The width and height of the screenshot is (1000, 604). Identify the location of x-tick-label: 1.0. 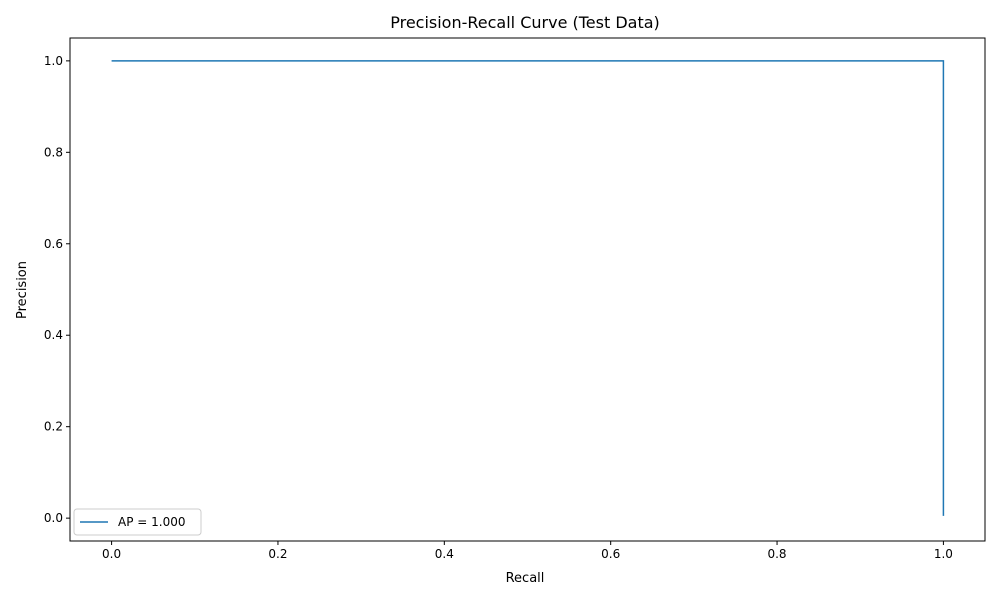
(943, 554).